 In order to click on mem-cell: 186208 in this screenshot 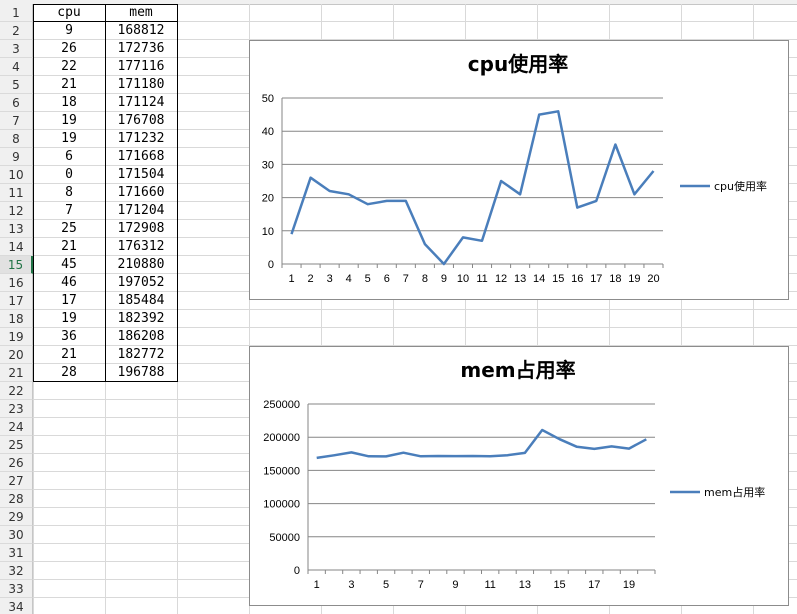, I will do `click(141, 336)`.